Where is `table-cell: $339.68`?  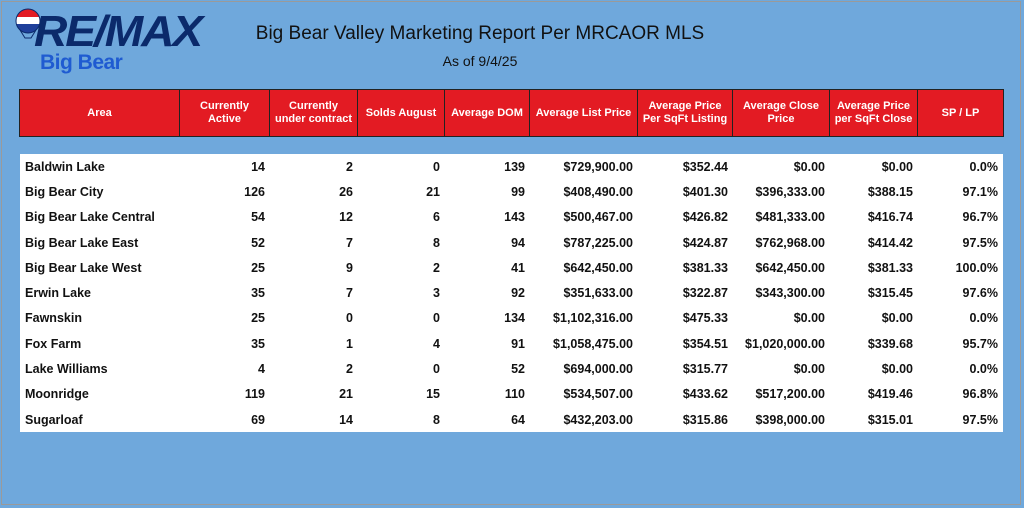
table-cell: $339.68 is located at coordinates (890, 343).